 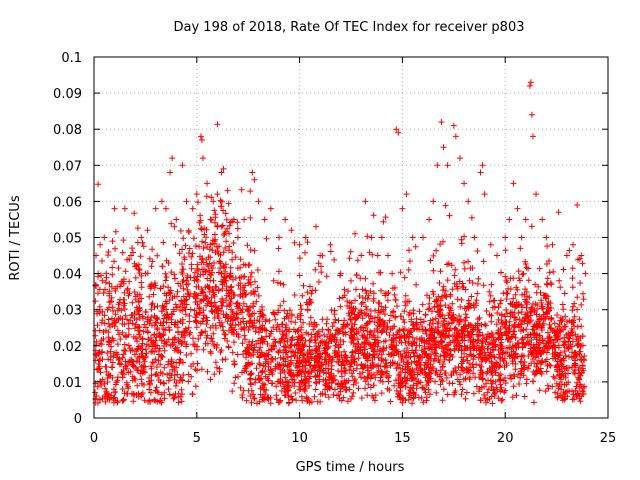 I want to click on y-tick-label: 0, so click(x=78, y=419).